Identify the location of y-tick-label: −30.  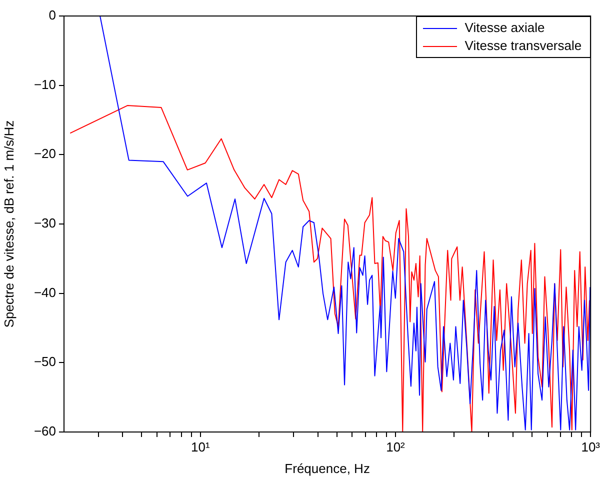
(45, 223).